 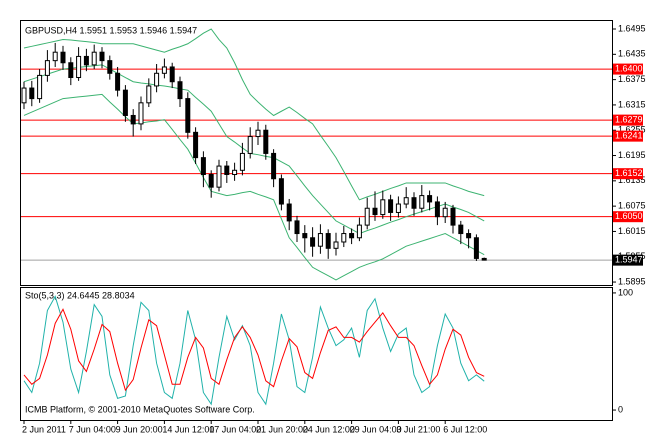 What do you see at coordinates (625, 292) in the screenshot?
I see `y-tick-label: 100` at bounding box center [625, 292].